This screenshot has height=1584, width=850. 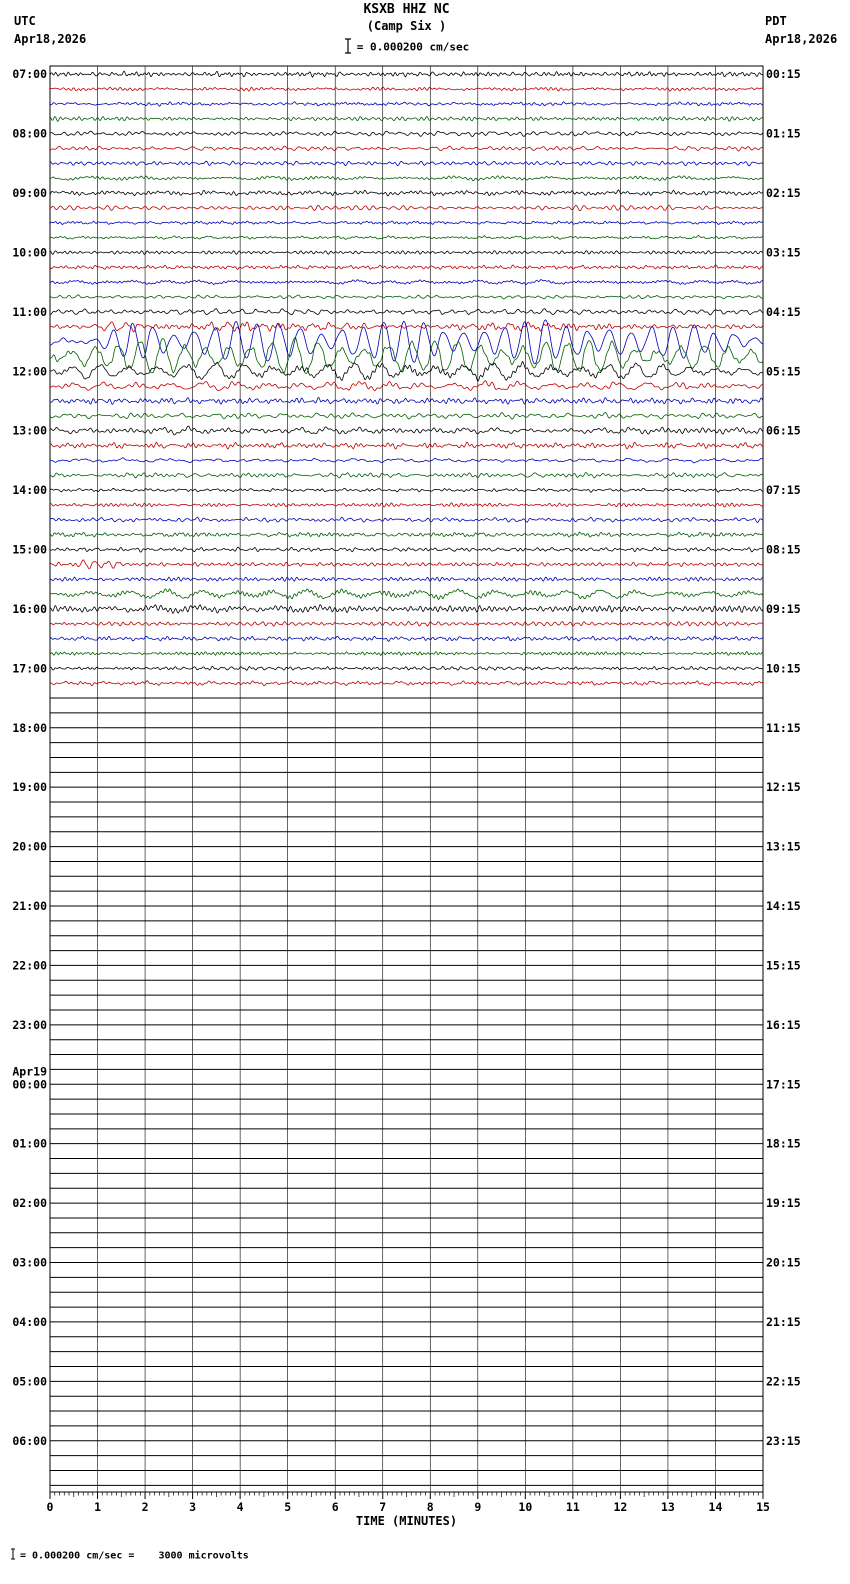 What do you see at coordinates (29, 847) in the screenshot?
I see `utc-hour-label: 20:00` at bounding box center [29, 847].